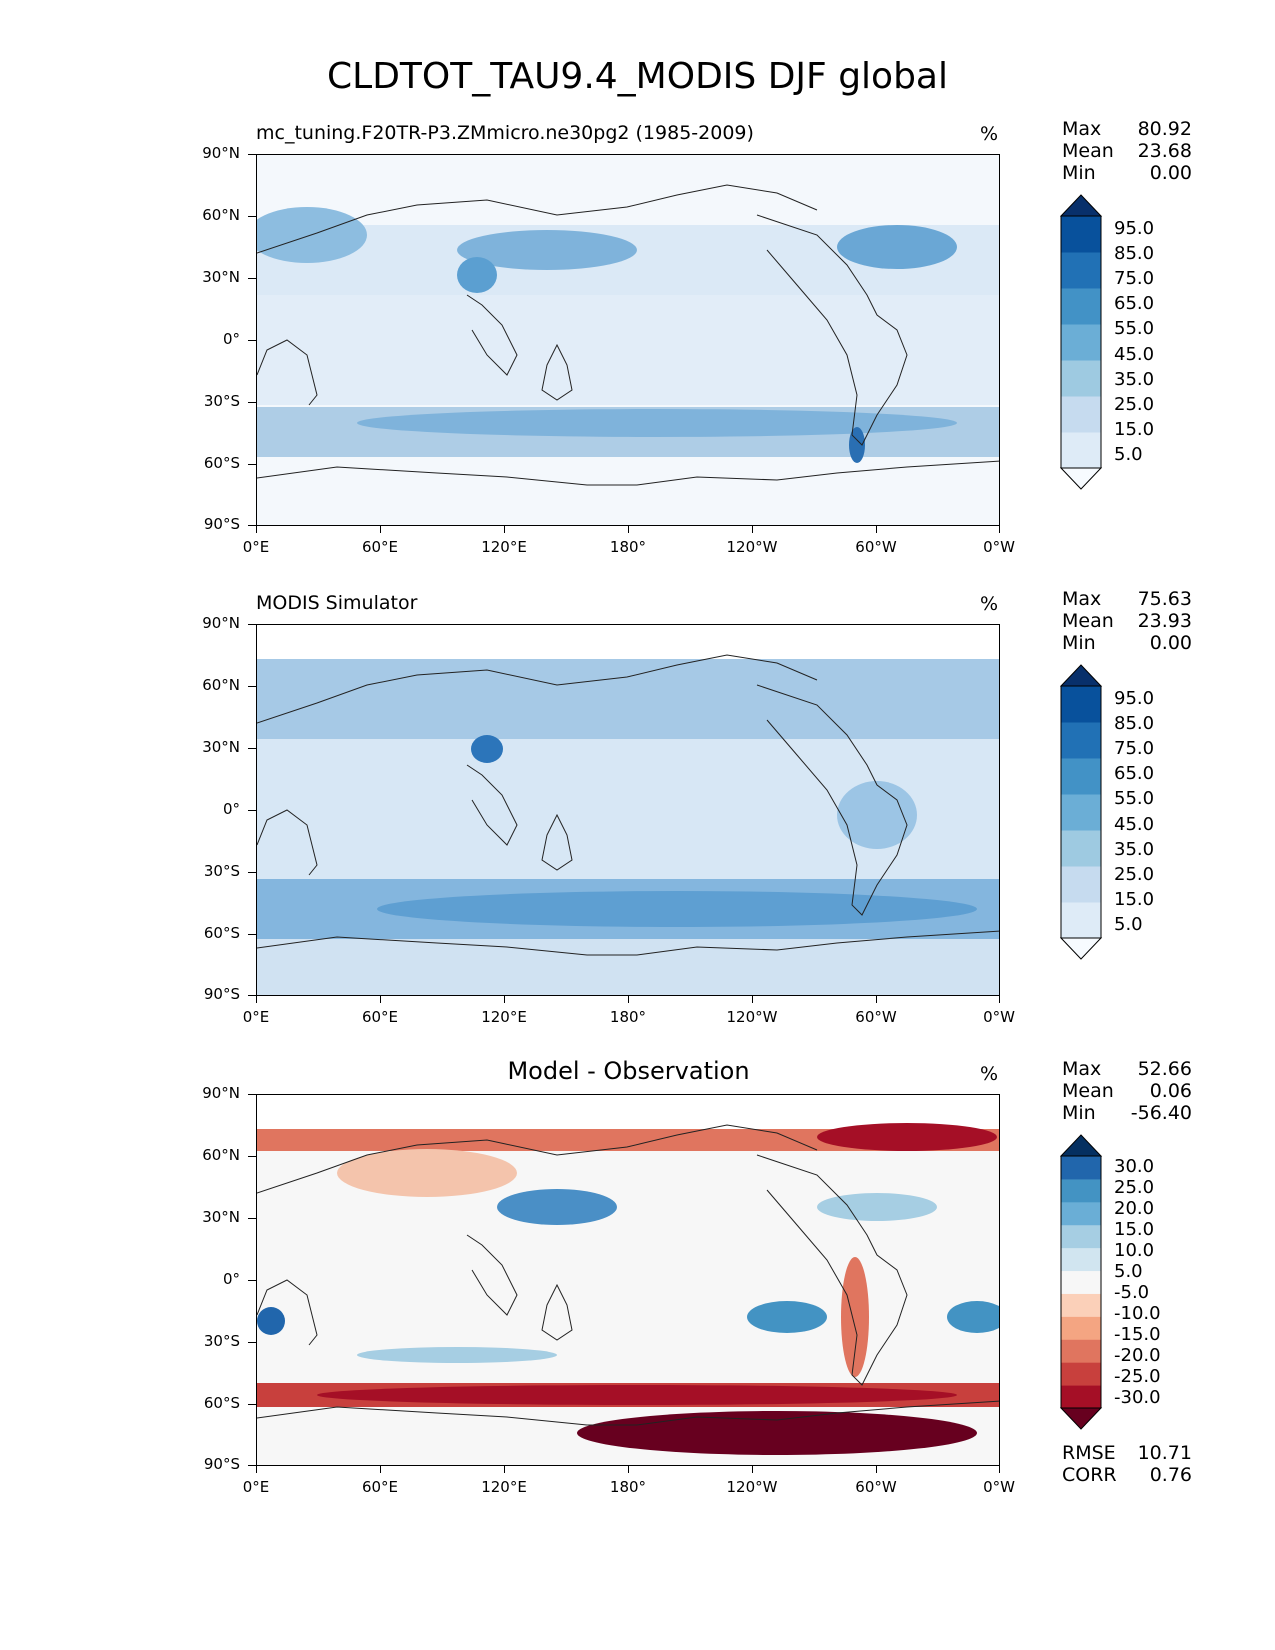 The image size is (1275, 1650). I want to click on metric-label: RMSE, so click(1089, 1453).